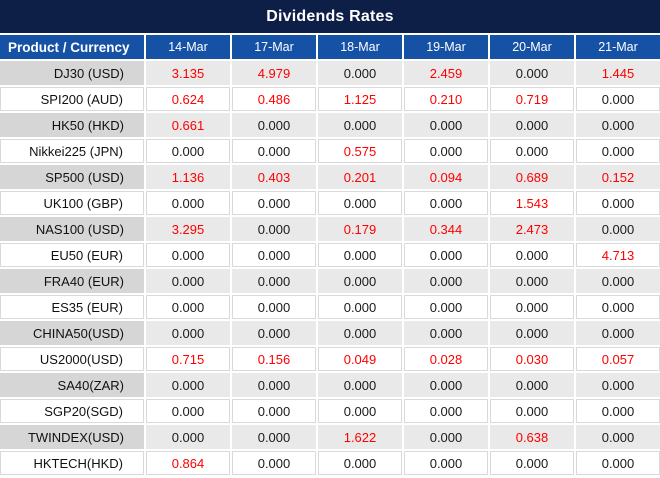  What do you see at coordinates (446, 99) in the screenshot?
I see `value-cell: 0.210` at bounding box center [446, 99].